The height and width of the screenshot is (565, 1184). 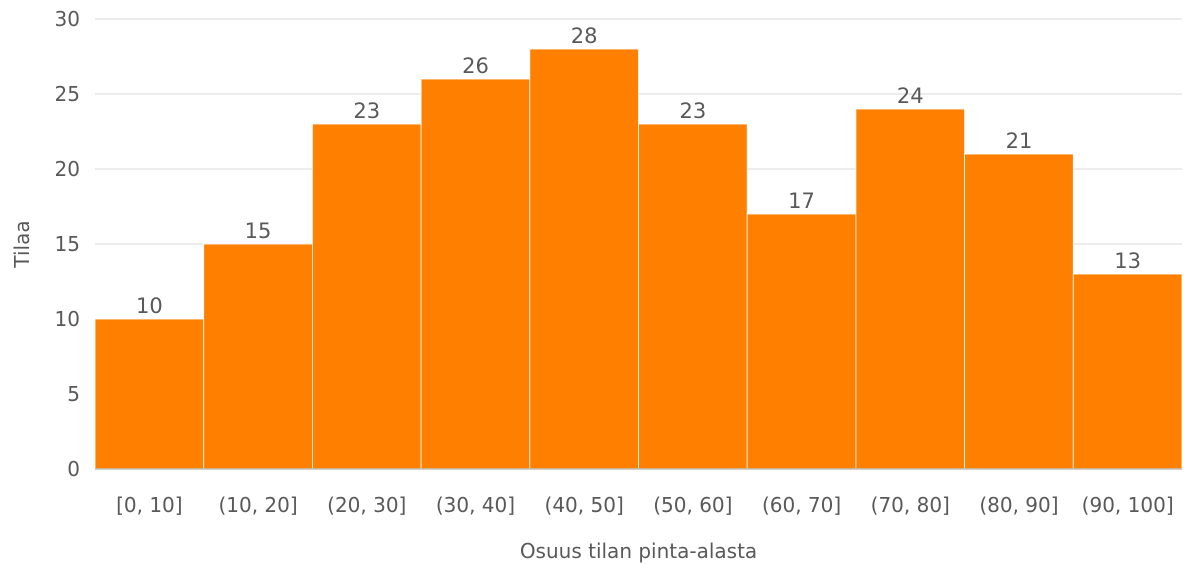 I want to click on y-tick-label: 20, so click(x=67, y=169).